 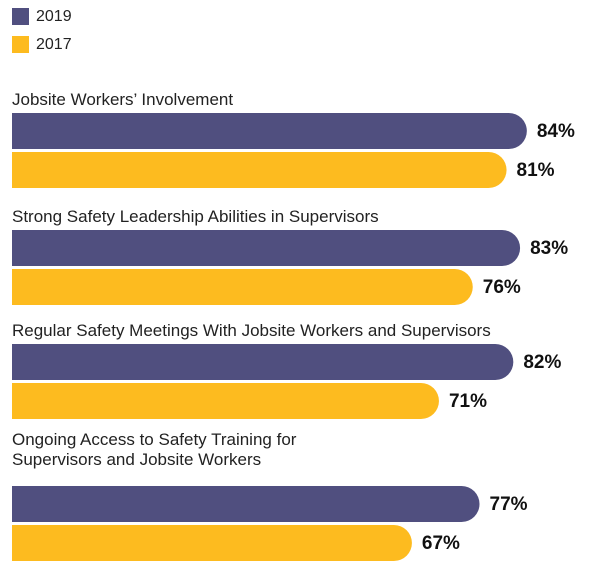 I want to click on value-label: 71%, so click(x=468, y=401).